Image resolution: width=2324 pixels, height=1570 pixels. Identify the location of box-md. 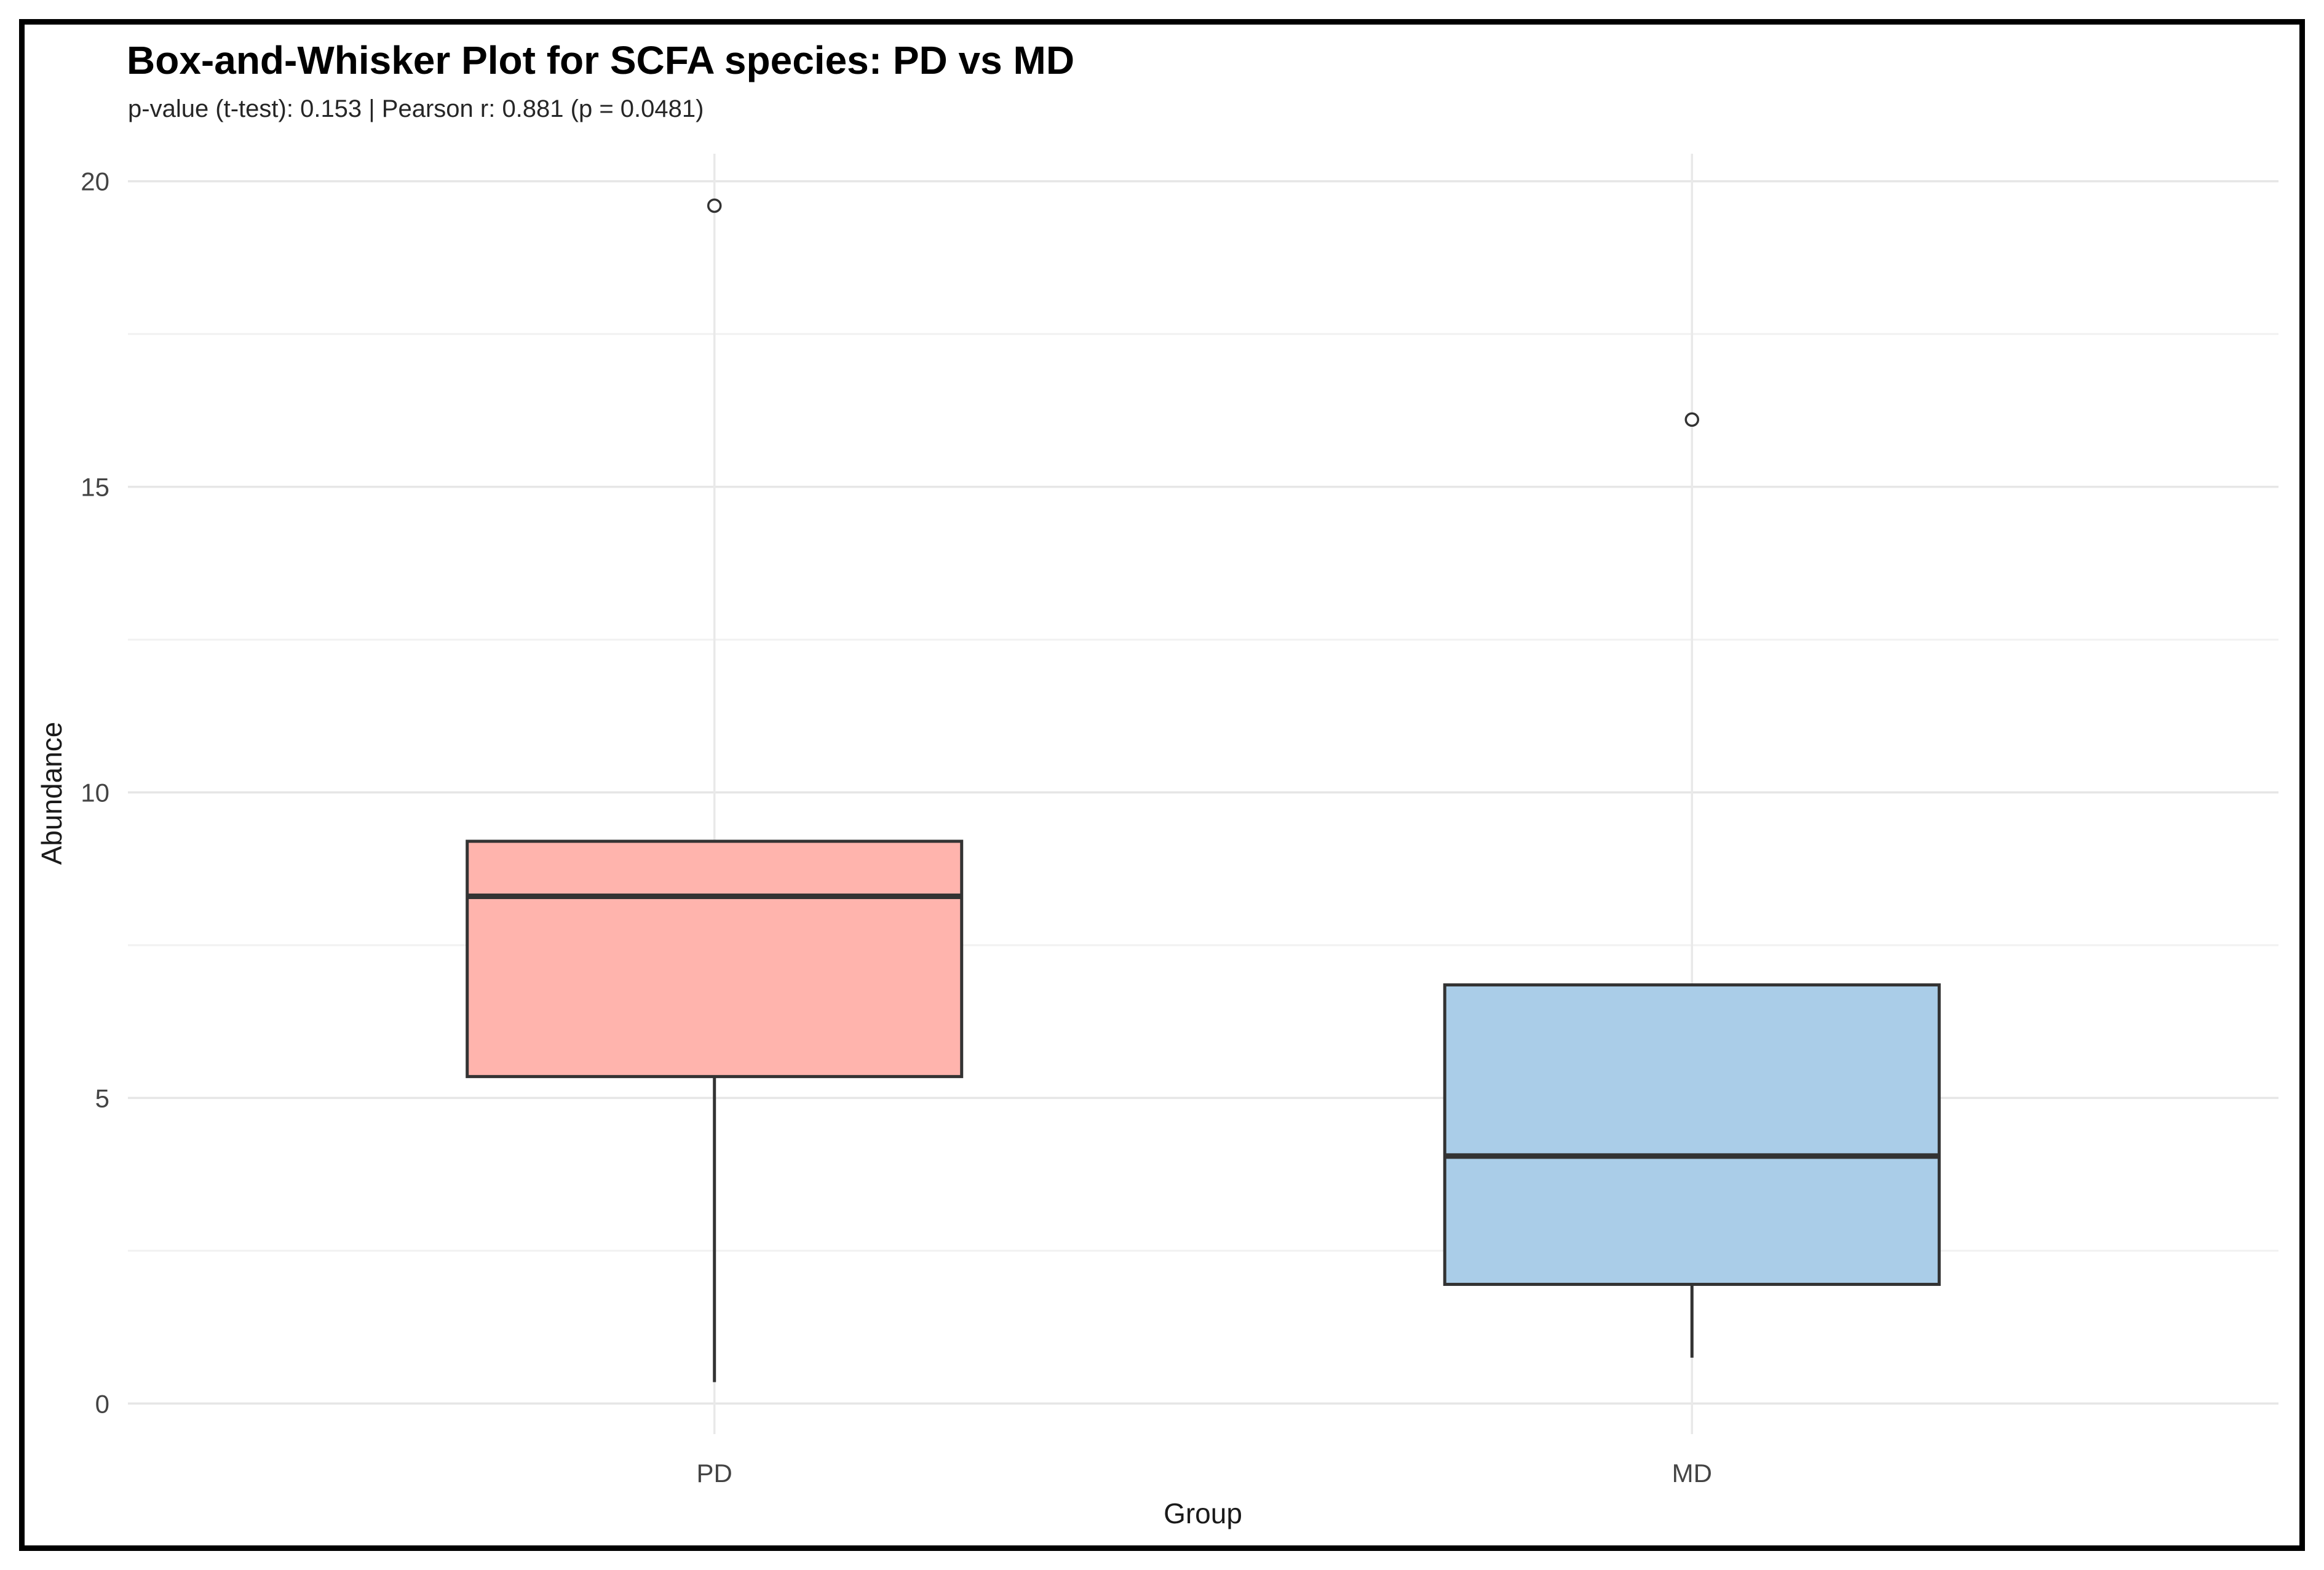
(1692, 1135).